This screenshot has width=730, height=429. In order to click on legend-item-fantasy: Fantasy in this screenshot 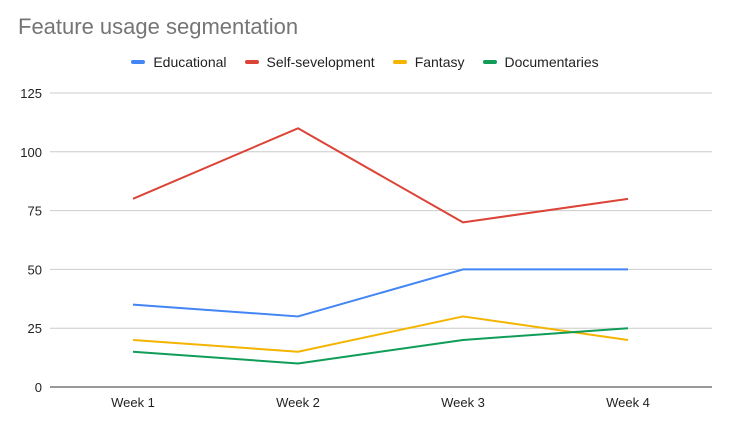, I will do `click(428, 62)`.